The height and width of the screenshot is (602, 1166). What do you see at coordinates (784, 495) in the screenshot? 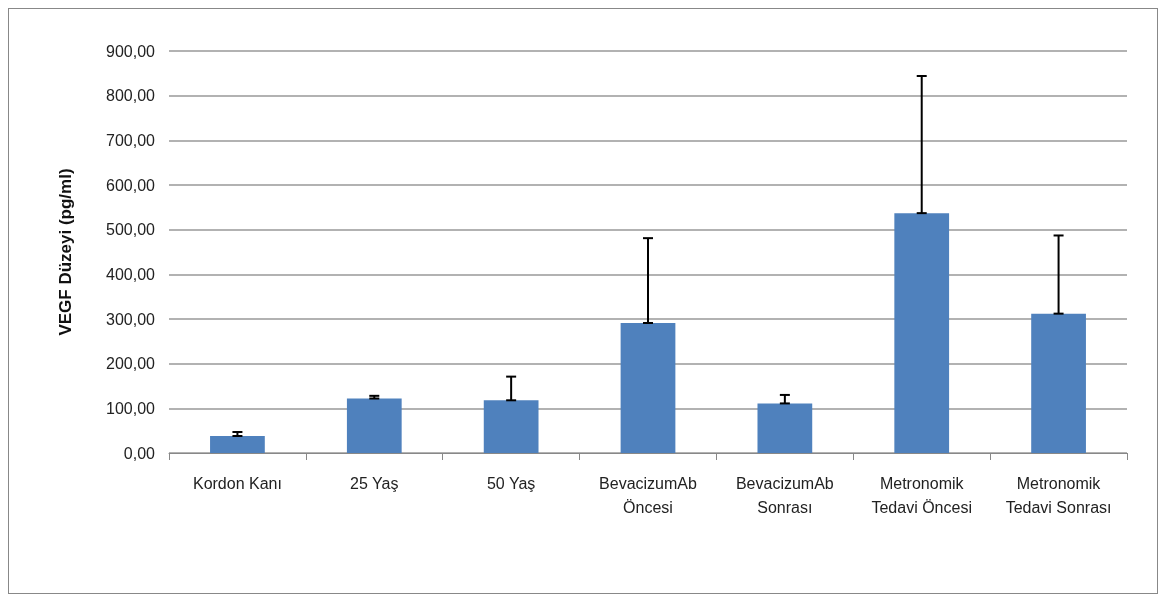
I see `x-tick-label: BevacizumAb Sonrası` at bounding box center [784, 495].